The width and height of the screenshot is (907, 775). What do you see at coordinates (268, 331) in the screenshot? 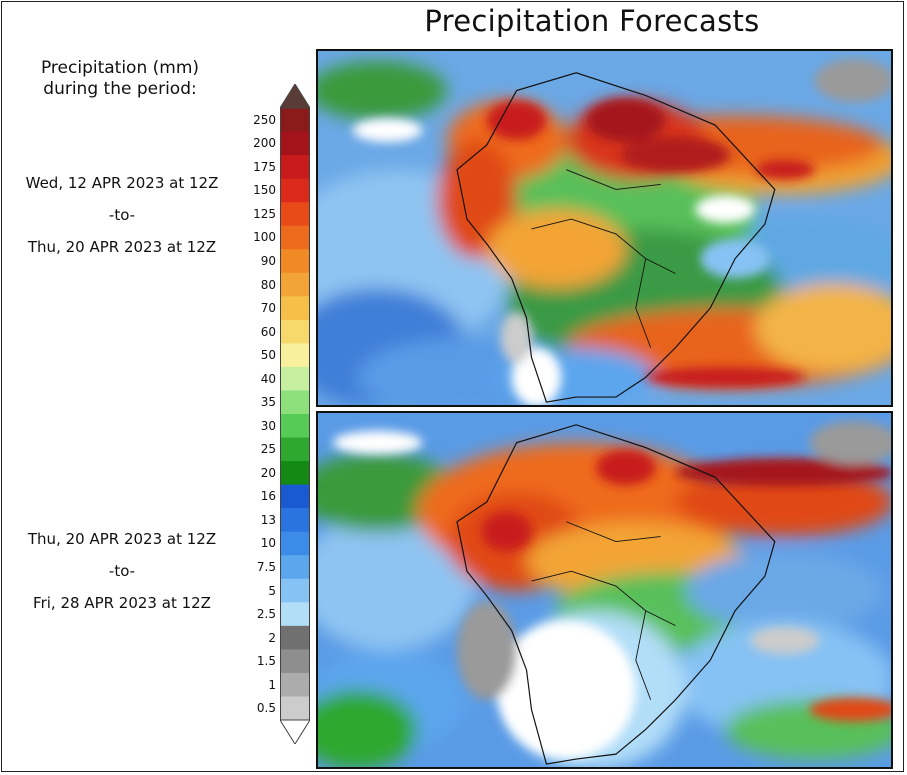
I see `colorbar-tick-label: 60` at bounding box center [268, 331].